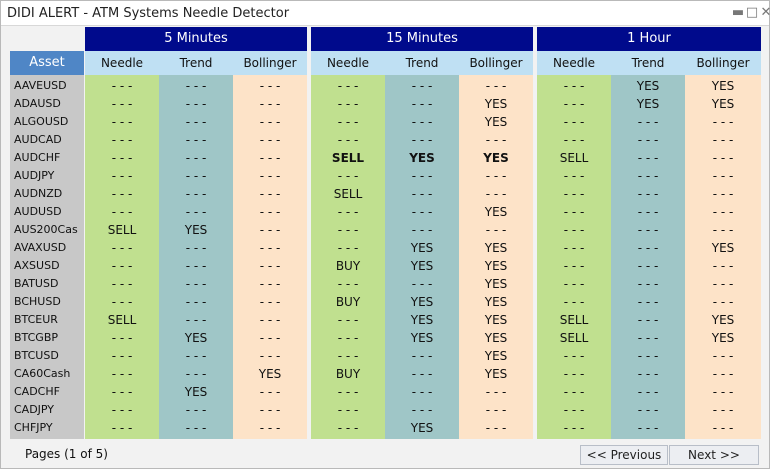 The image size is (770, 469). I want to click on asset-name-cell: AAVEUSD, so click(40, 85).